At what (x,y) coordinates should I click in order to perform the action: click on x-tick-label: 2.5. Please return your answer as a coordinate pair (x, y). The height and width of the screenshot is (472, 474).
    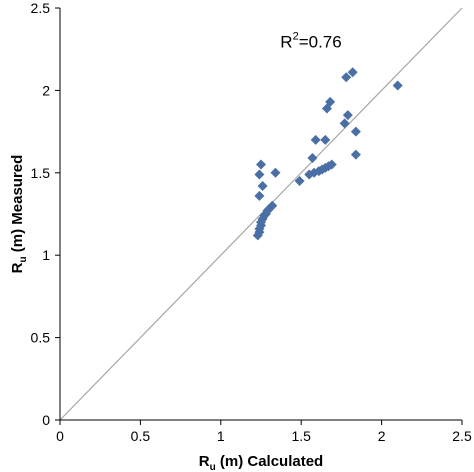
    Looking at the image, I should click on (462, 436).